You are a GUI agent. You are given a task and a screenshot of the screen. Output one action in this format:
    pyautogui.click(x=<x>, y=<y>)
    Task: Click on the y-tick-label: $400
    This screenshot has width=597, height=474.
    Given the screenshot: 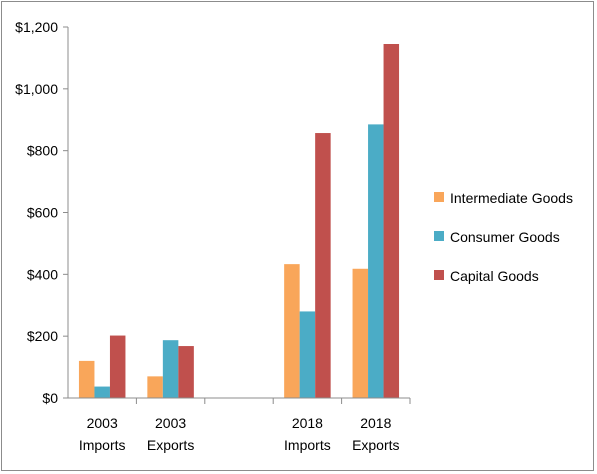 What is the action you would take?
    pyautogui.click(x=42, y=274)
    